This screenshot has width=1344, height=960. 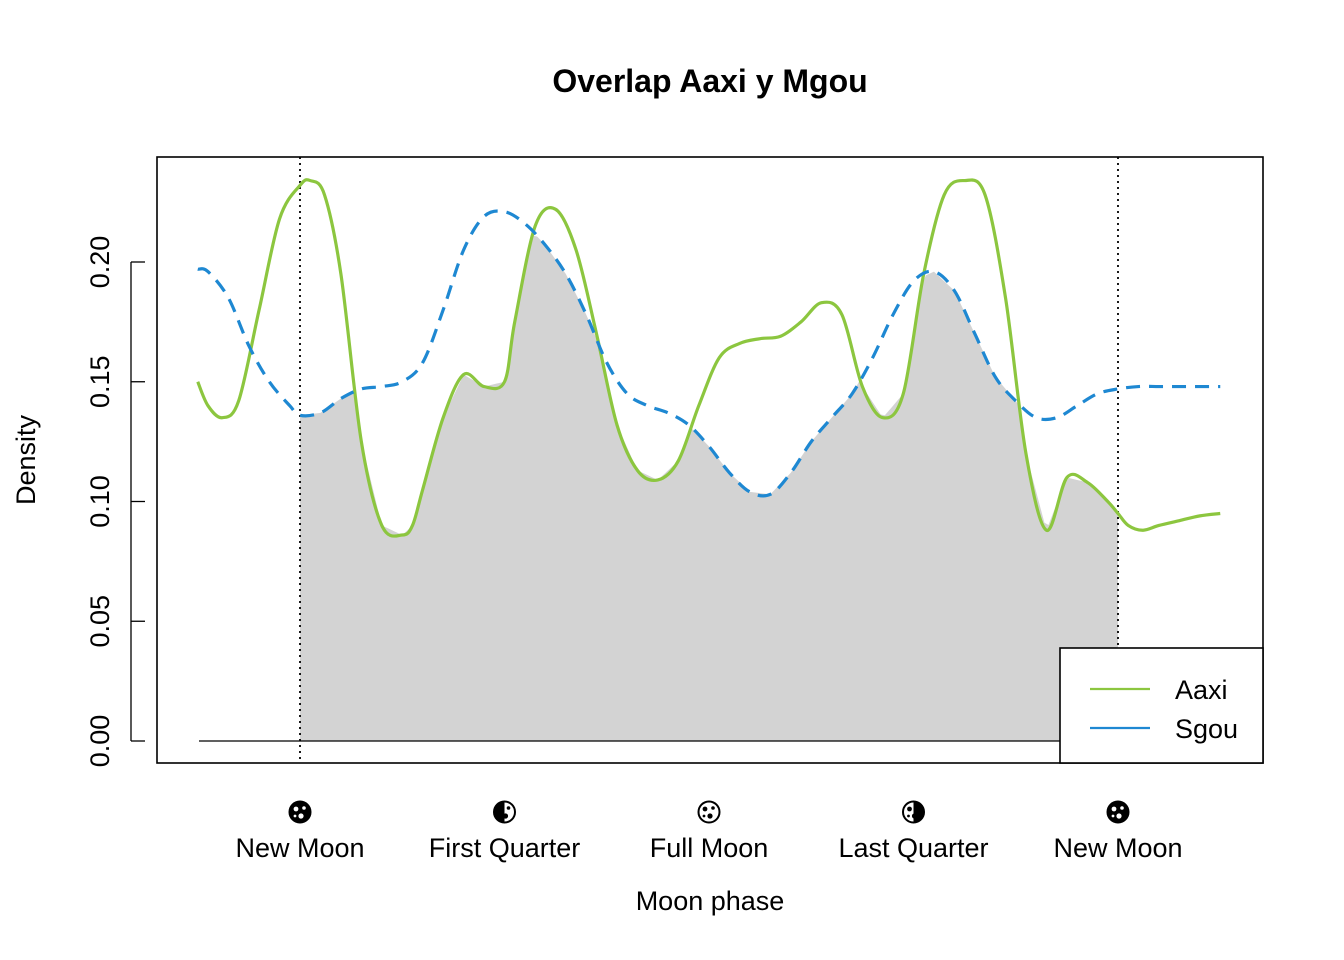 I want to click on x-tick-label: Full Moon, so click(x=709, y=848).